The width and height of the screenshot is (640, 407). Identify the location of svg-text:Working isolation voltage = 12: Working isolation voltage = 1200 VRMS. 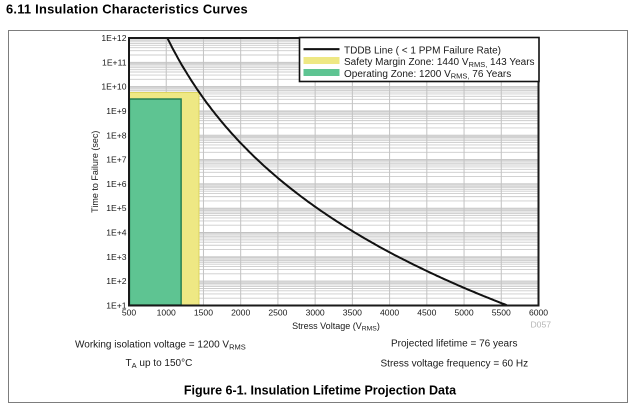
(160, 346).